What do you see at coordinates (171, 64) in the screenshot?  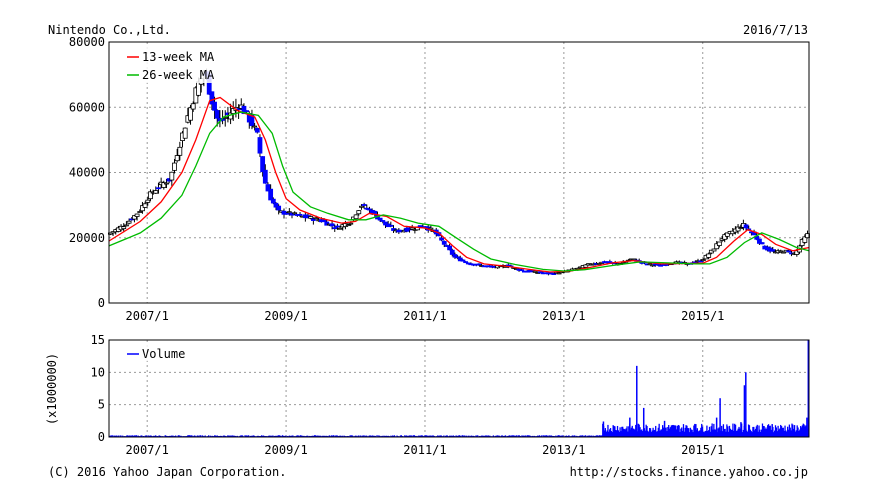 I see `price-legend: 13-week MA 26-week MA` at bounding box center [171, 64].